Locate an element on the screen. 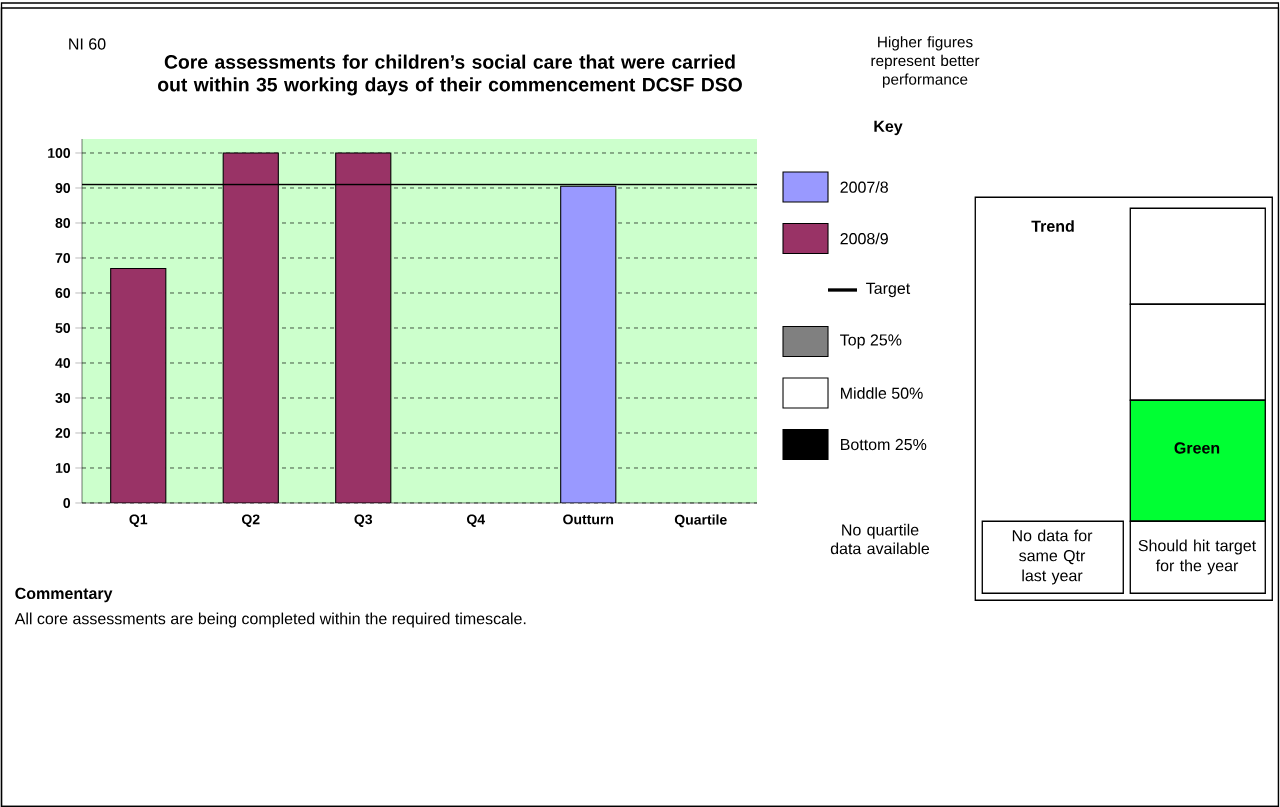 The image size is (1280, 807). y-tick-label: 0 is located at coordinates (67, 503).